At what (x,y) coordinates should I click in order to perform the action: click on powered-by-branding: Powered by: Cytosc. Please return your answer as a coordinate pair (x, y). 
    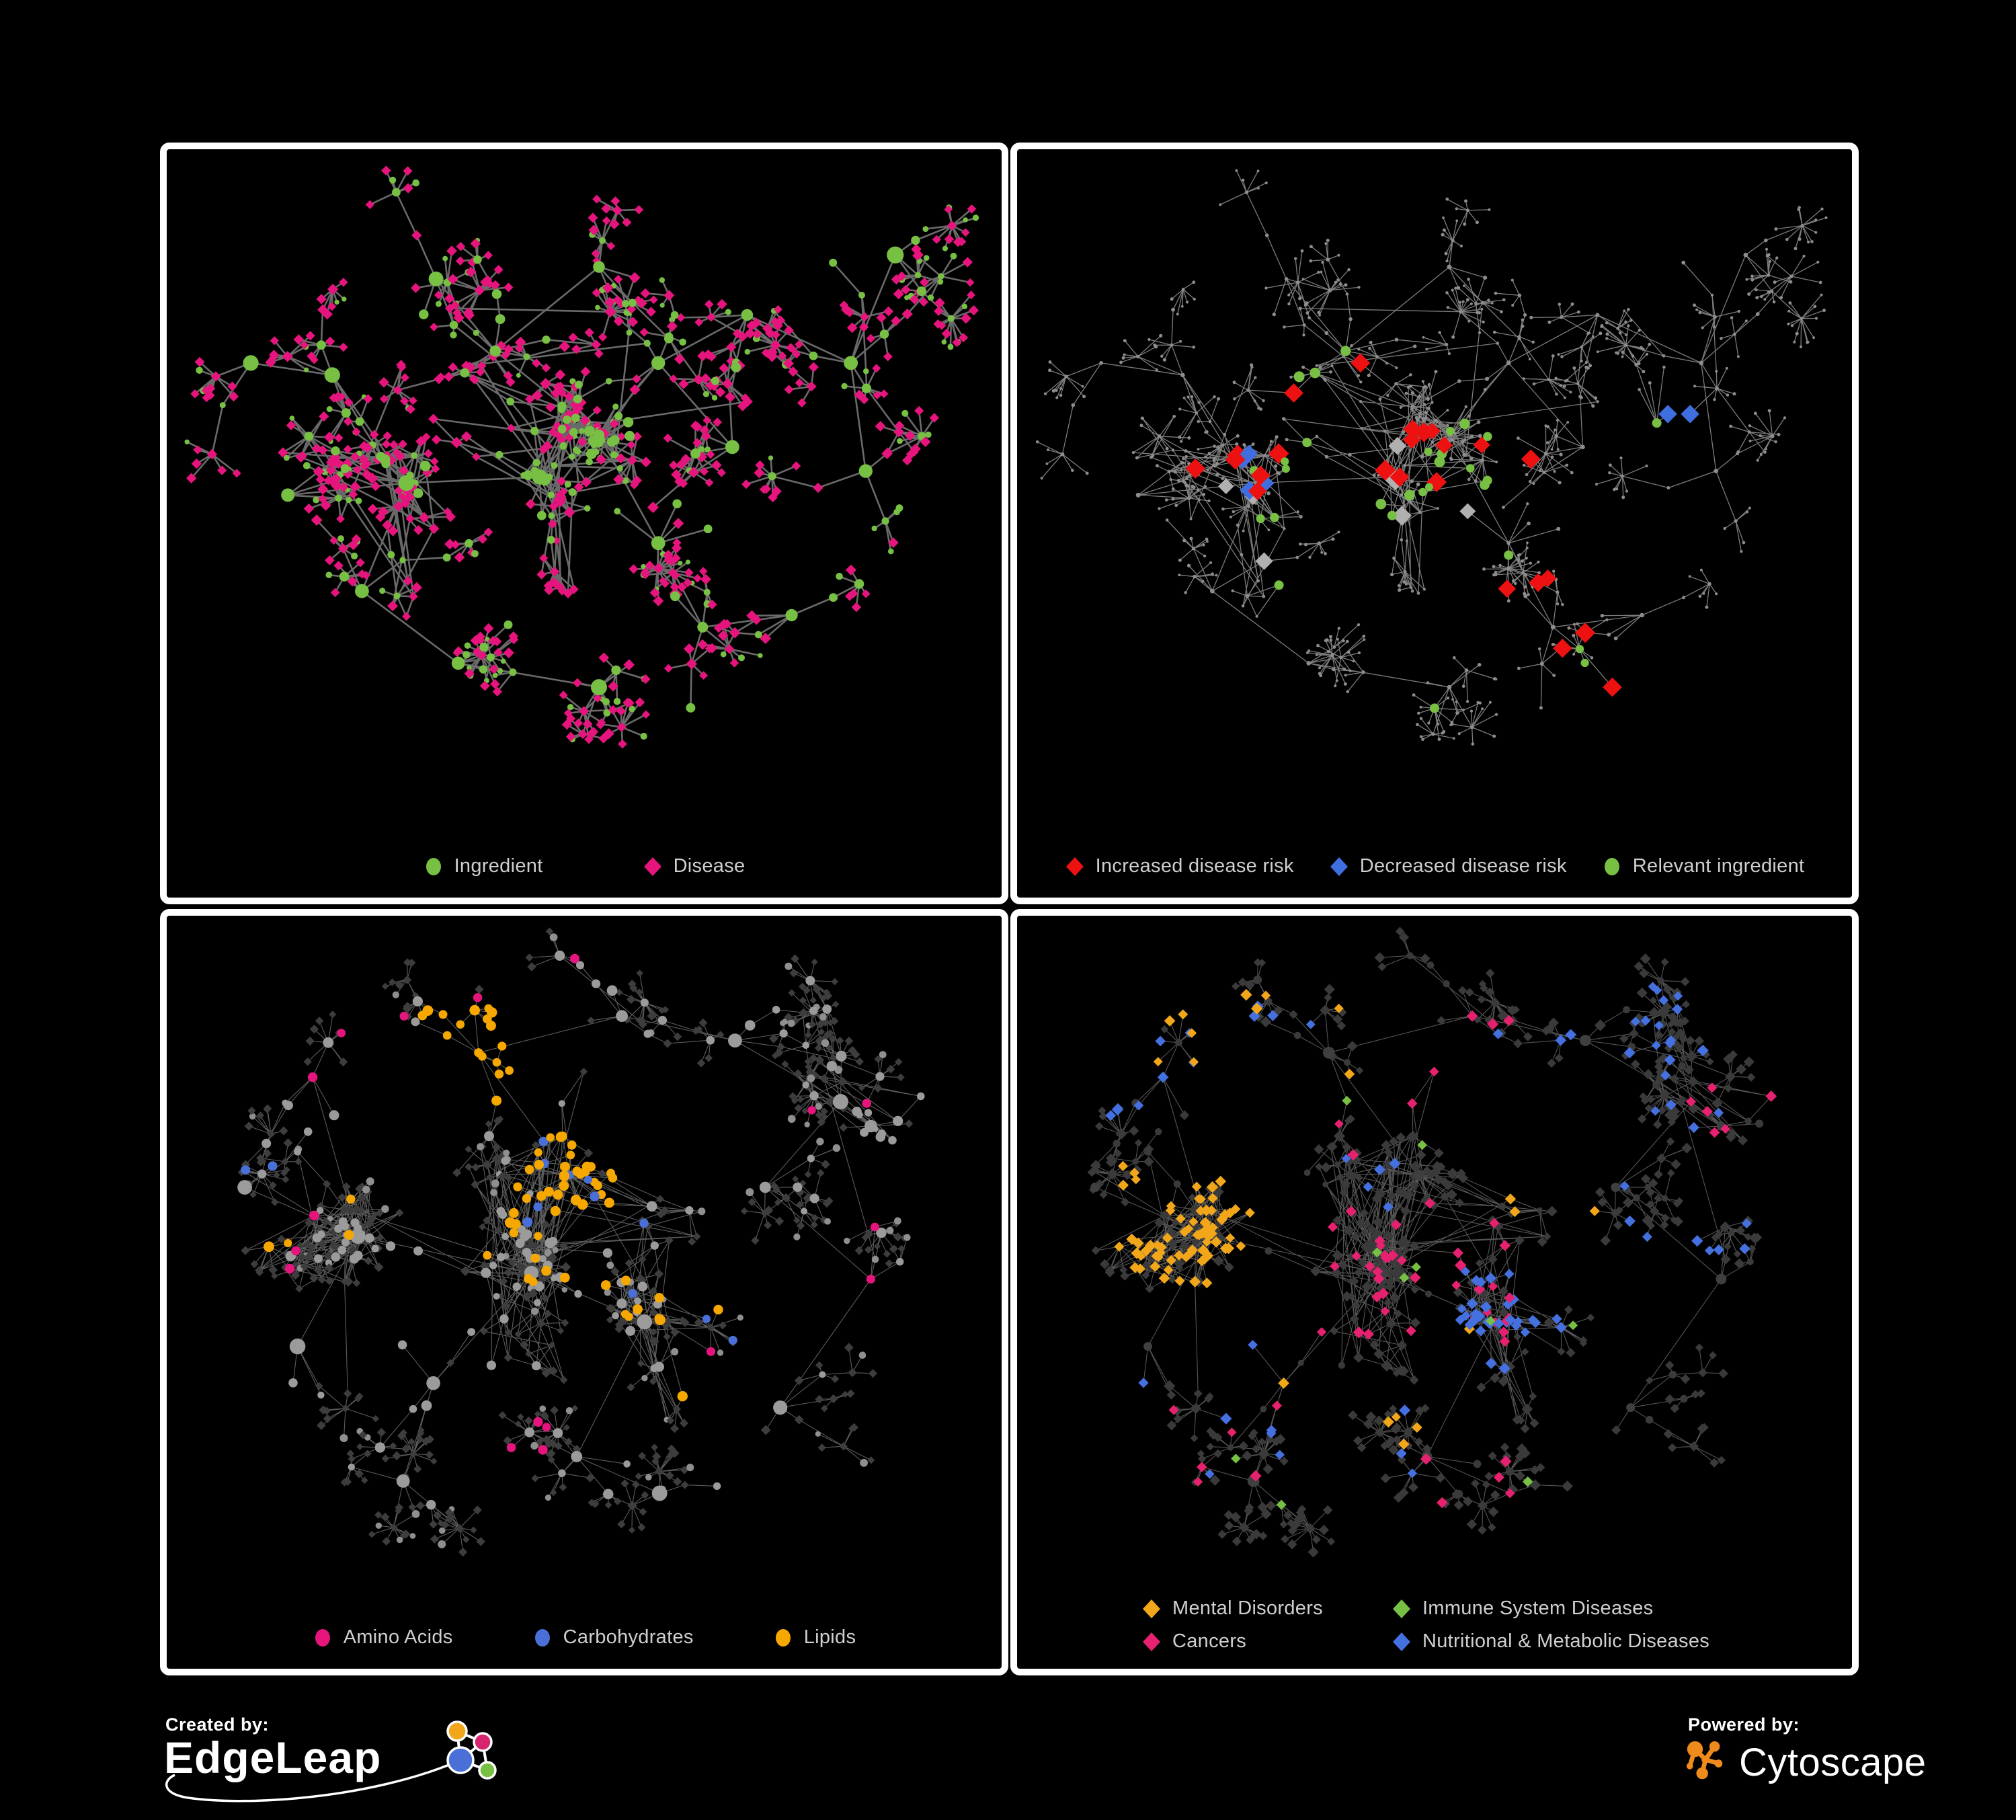
    Looking at the image, I should click on (1838, 1767).